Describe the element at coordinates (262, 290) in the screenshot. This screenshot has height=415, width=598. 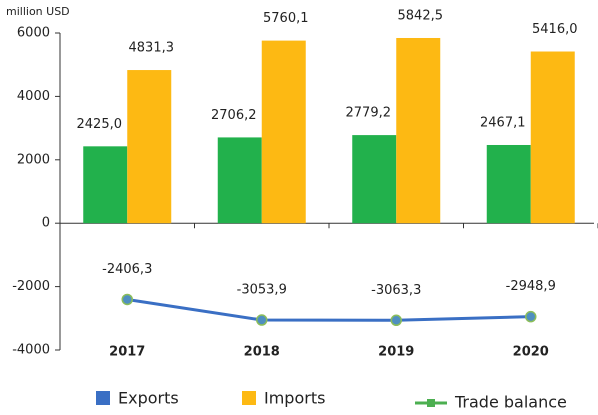
I see `value-label: -3053,9` at that location.